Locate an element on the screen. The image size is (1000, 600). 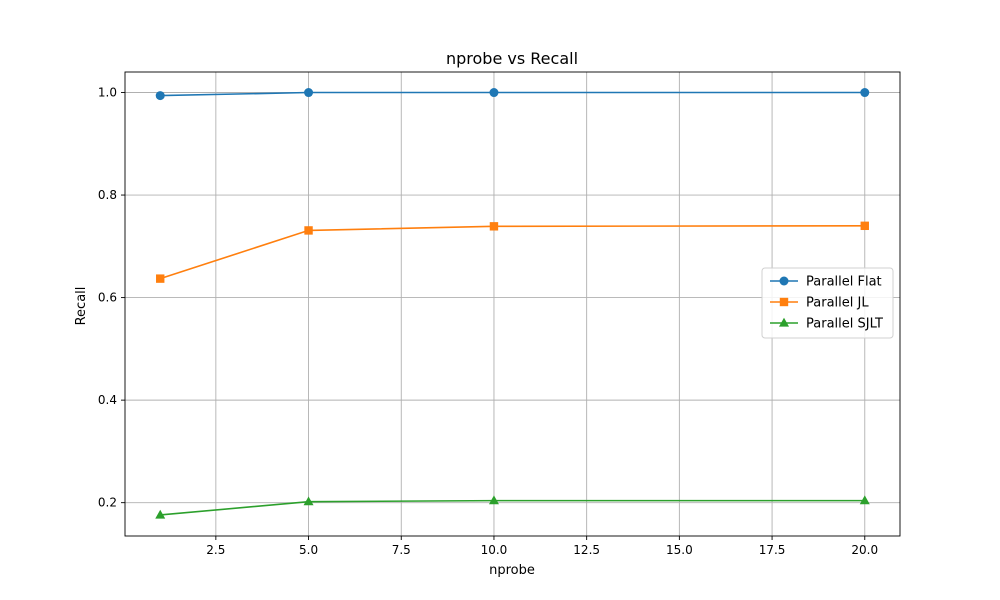
legend-label: Parallel JL is located at coordinates (837, 303).